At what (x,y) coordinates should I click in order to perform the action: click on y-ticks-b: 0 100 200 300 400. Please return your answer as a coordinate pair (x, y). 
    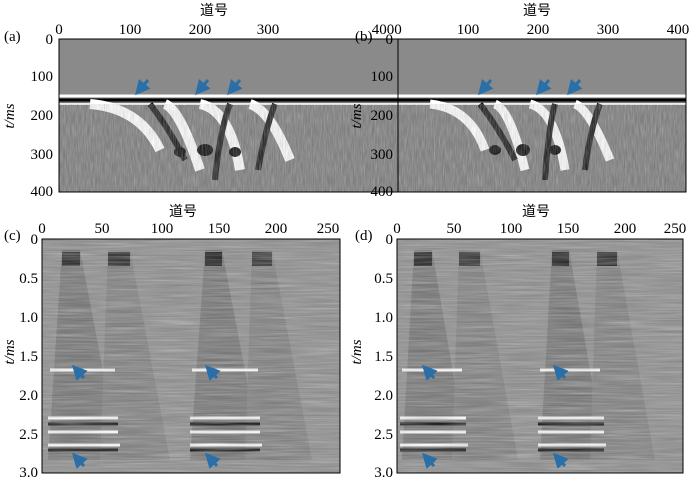
    Looking at the image, I should click on (382, 116).